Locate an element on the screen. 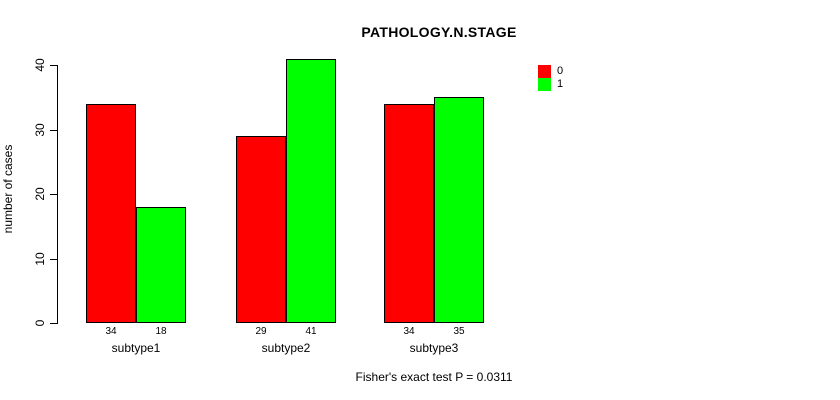 Image resolution: width=840 pixels, height=400 pixels. category-label-subtype1: subtype1 is located at coordinates (136, 348).